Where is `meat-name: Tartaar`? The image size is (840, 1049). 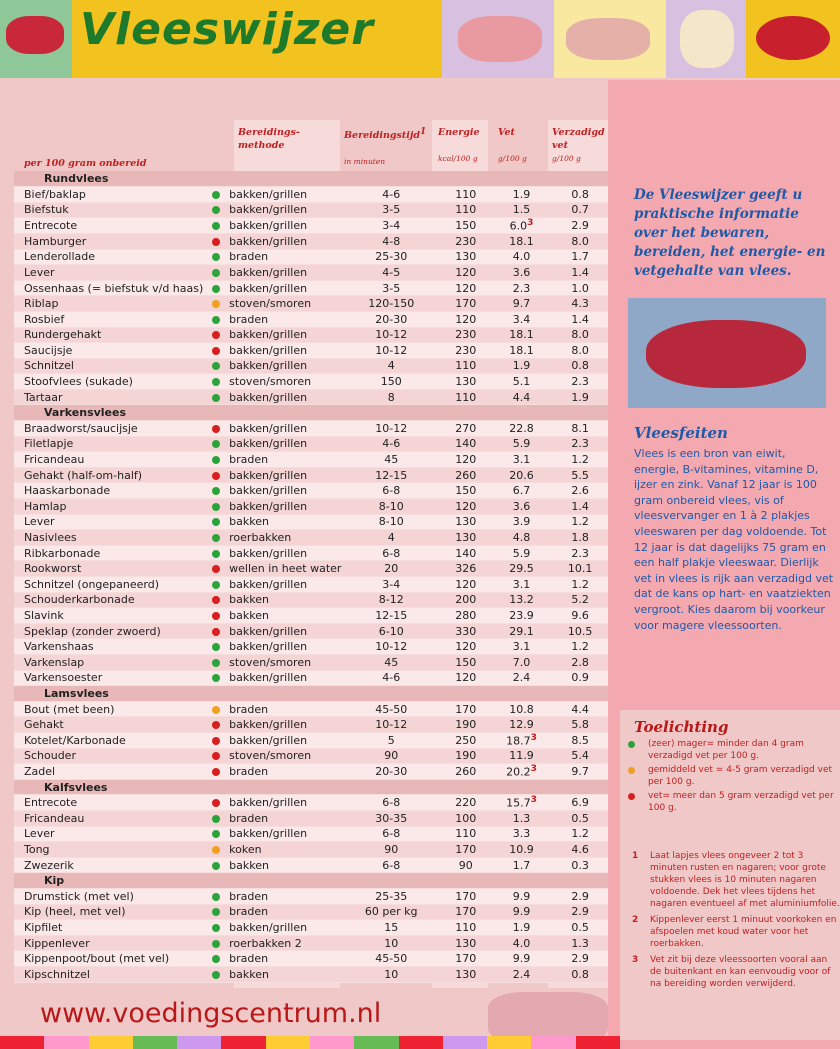 meat-name: Tartaar is located at coordinates (110, 397).